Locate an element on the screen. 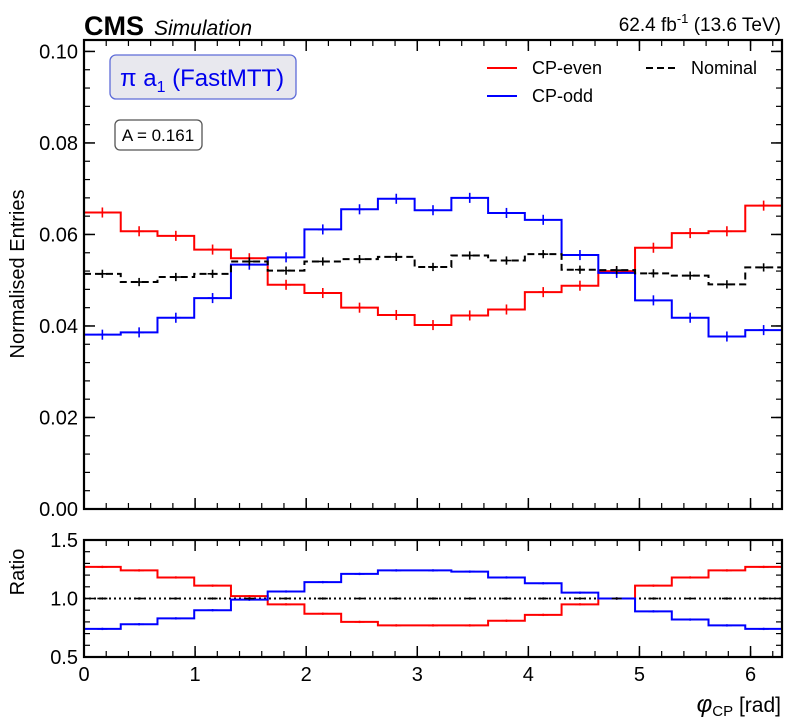  x-tick-label: 4 is located at coordinates (528, 675).